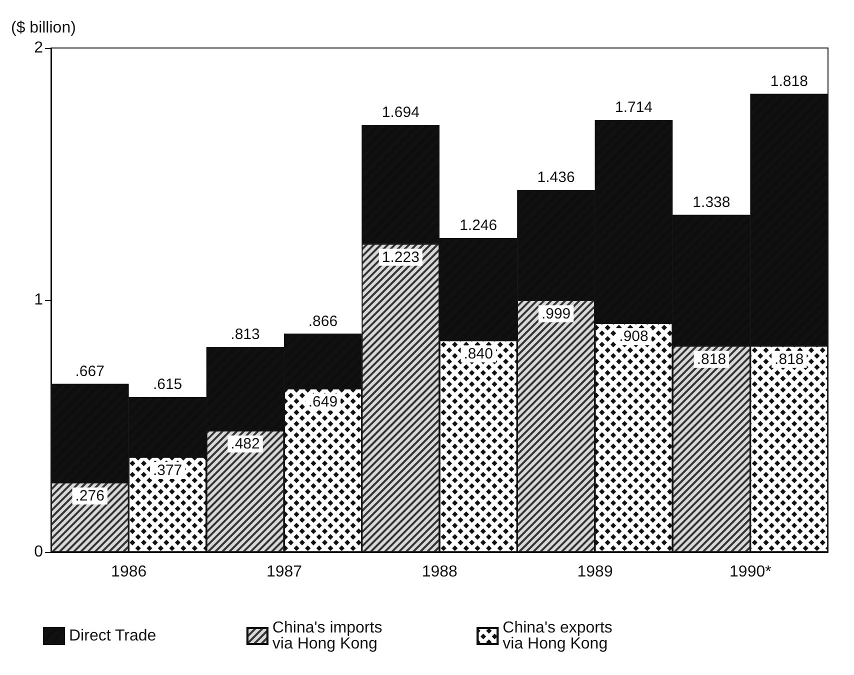 The height and width of the screenshot is (675, 854). Describe the element at coordinates (329, 636) in the screenshot. I see `legend-label: China's imports via Hong Kong` at that location.